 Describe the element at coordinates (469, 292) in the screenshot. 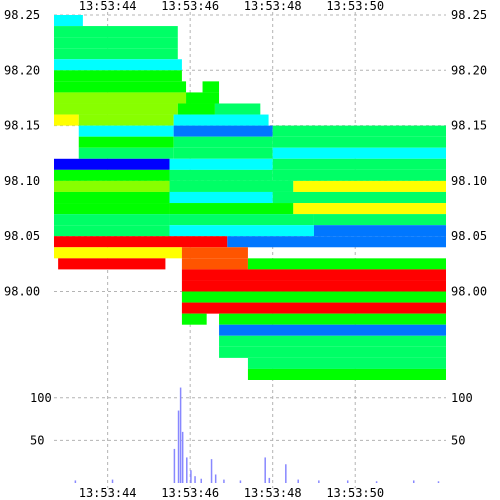

I see `right-price-tick-label-5: 98.00` at that location.